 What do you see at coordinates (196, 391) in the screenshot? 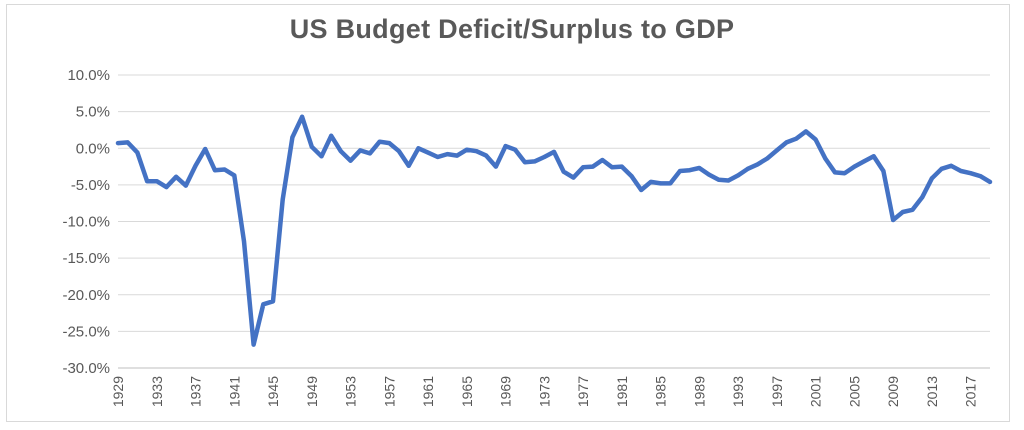
I see `x-tick-label: 1937` at bounding box center [196, 391].